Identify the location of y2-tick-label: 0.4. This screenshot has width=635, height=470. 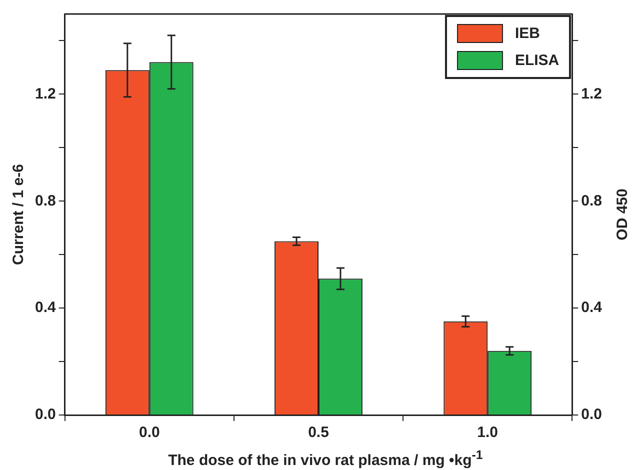
(592, 307).